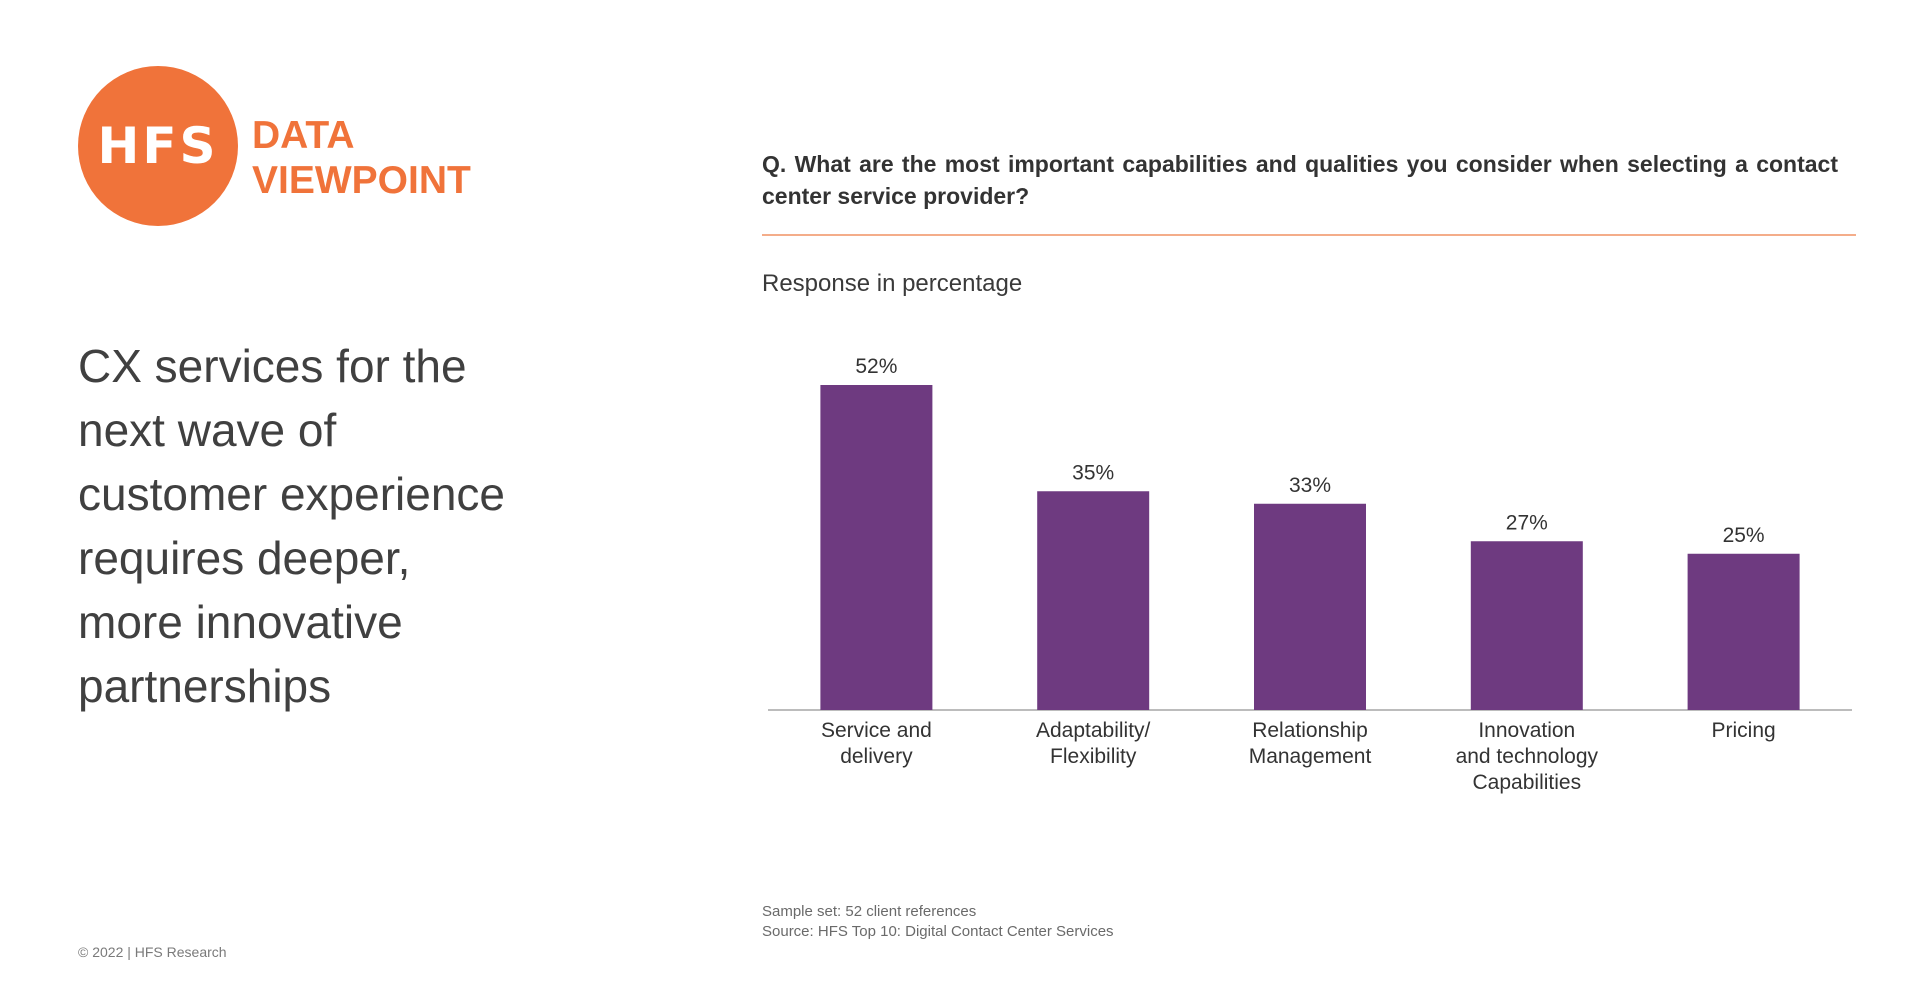 The image size is (1920, 1003). Describe the element at coordinates (1309, 235) in the screenshot. I see `divider` at that location.